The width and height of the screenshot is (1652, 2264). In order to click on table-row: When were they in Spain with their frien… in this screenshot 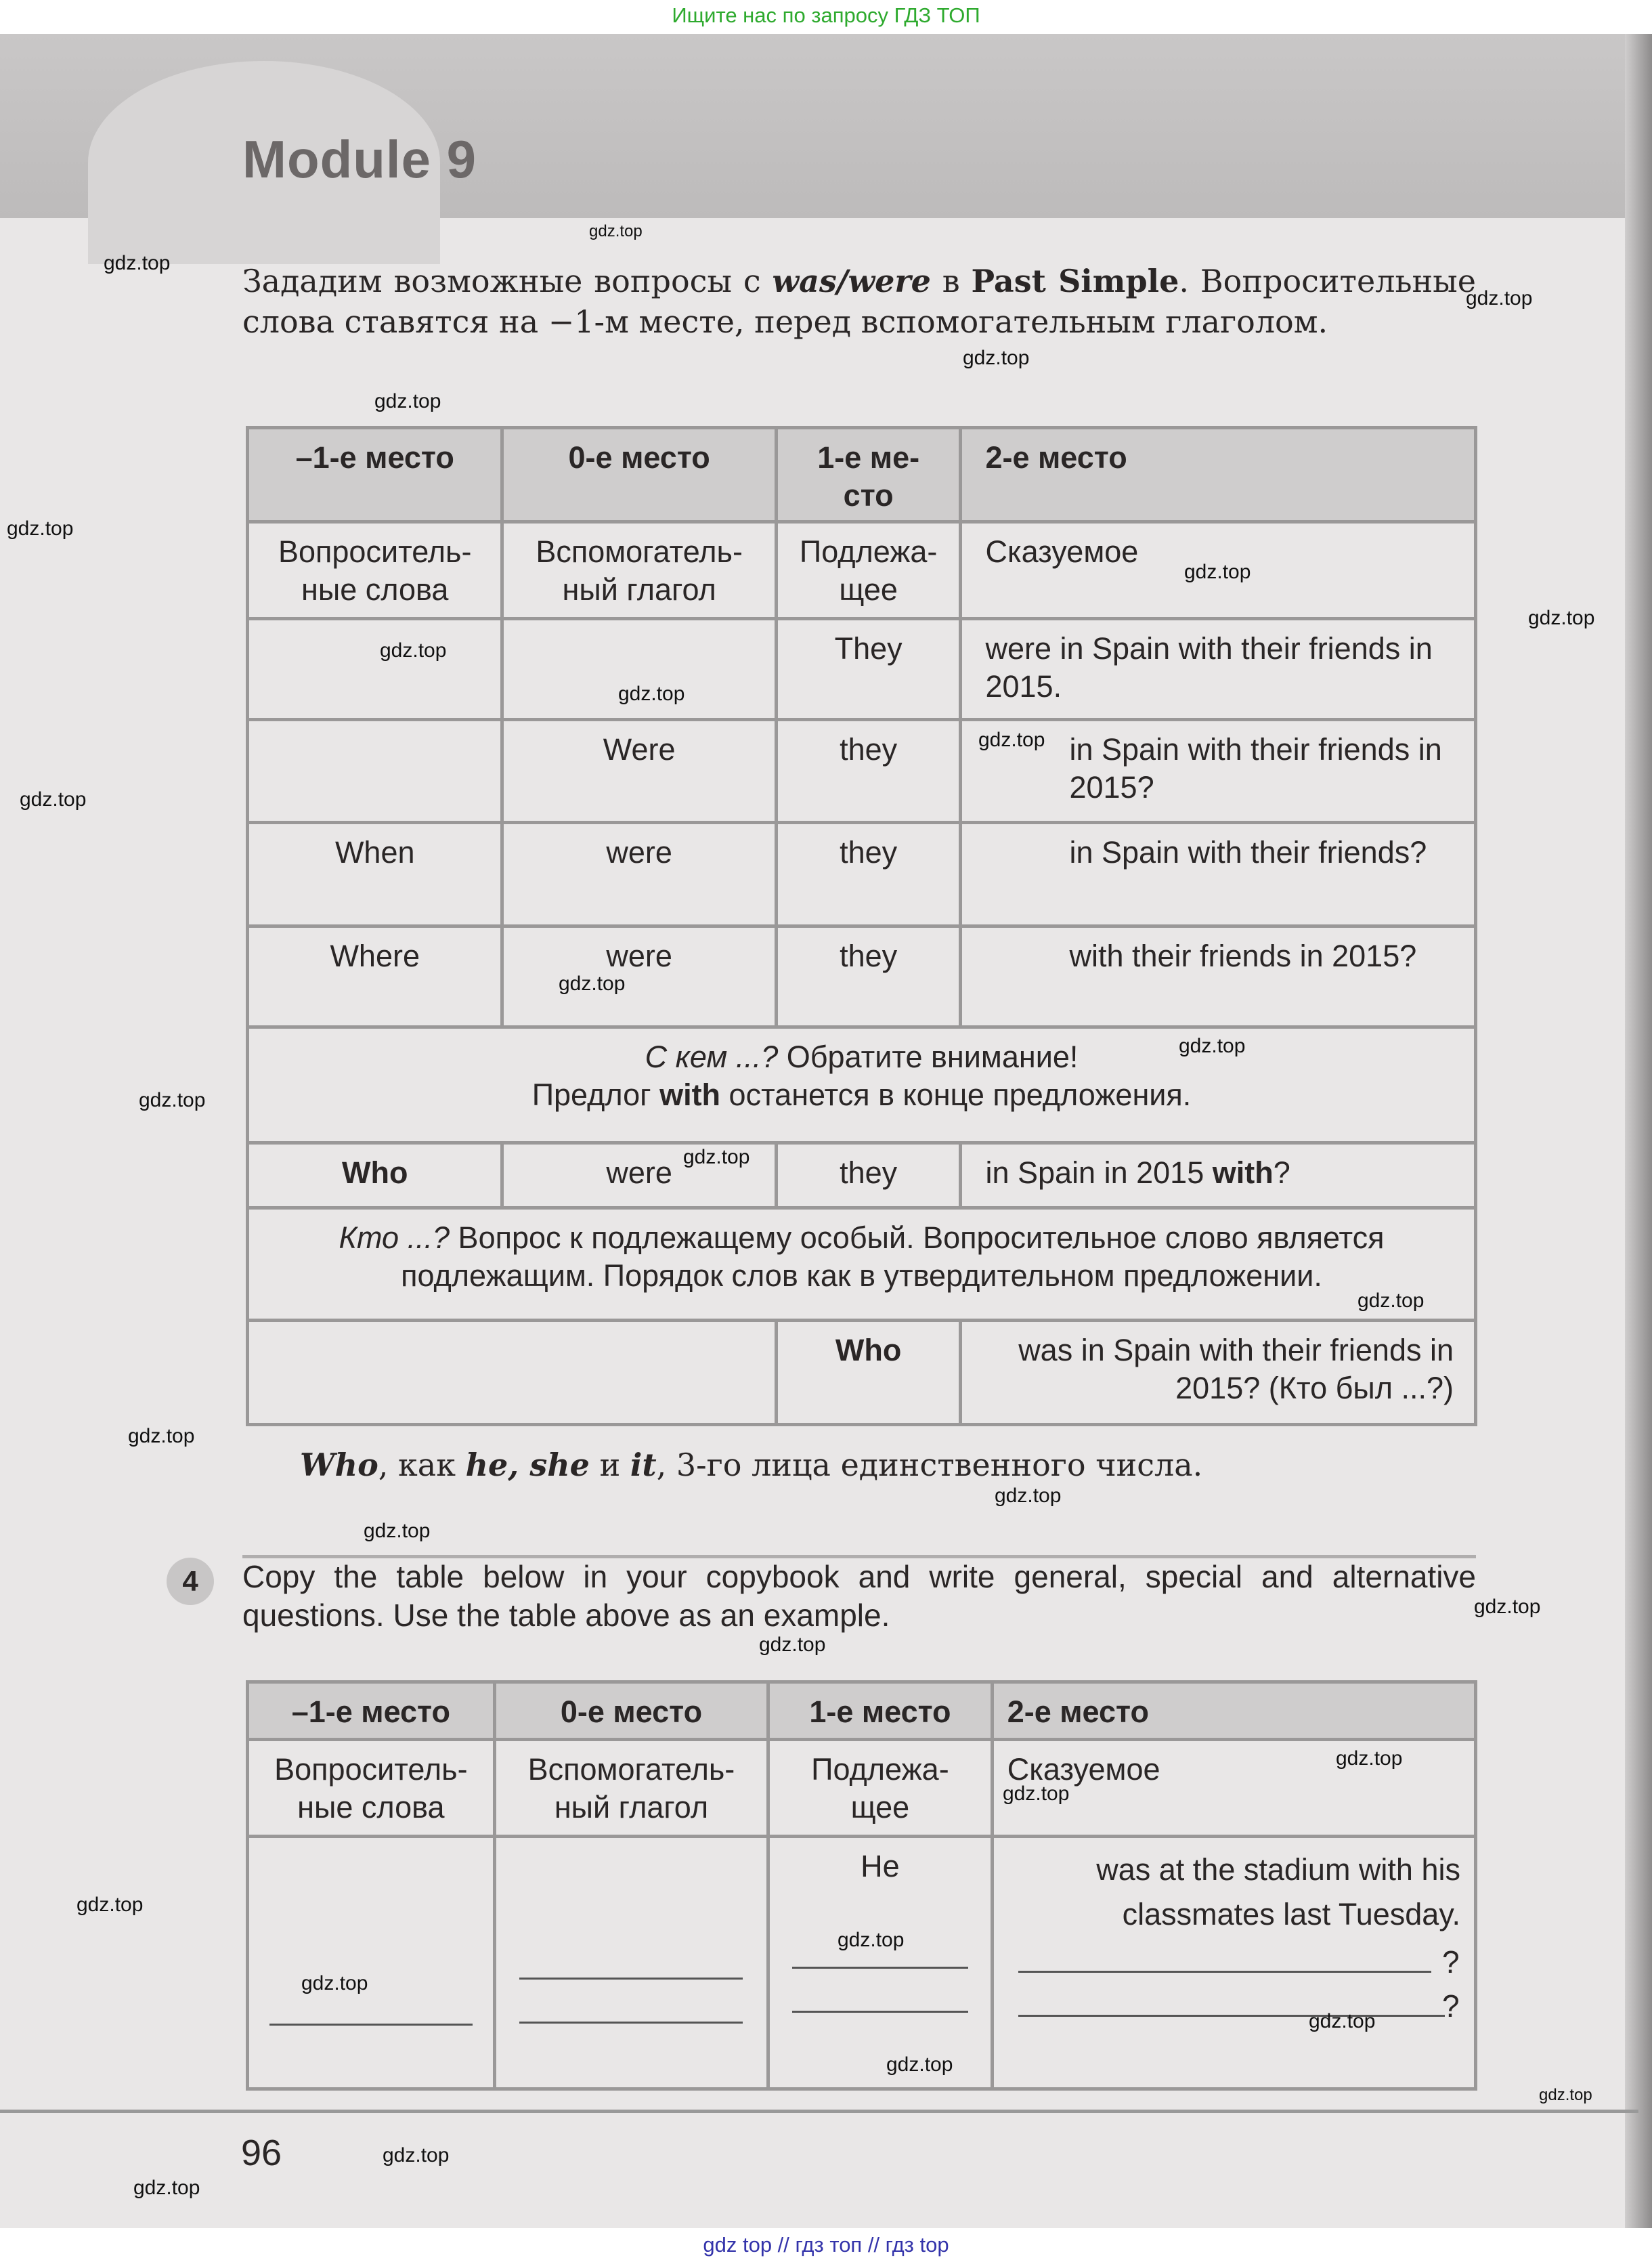, I will do `click(861, 874)`.